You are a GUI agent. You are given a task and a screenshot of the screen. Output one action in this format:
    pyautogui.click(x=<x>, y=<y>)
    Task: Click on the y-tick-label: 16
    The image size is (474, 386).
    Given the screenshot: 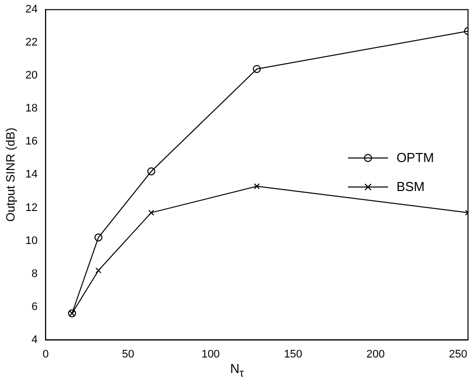 What is the action you would take?
    pyautogui.click(x=31, y=142)
    